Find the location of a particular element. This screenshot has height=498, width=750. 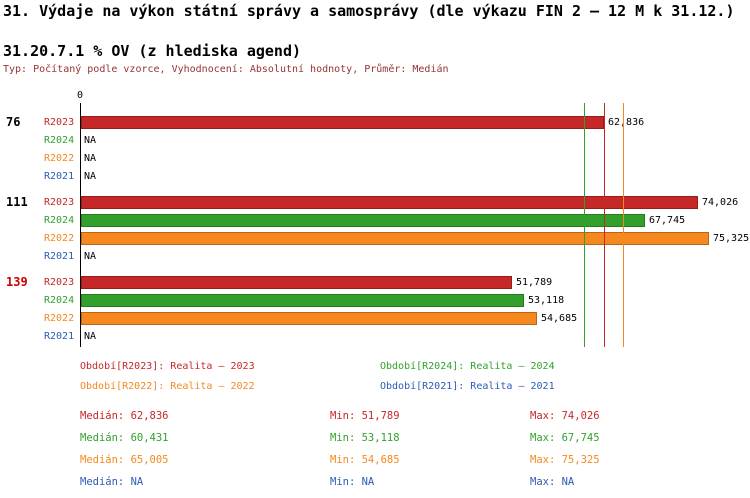

stat-max-r2023: Max: 74,026 is located at coordinates (565, 416).